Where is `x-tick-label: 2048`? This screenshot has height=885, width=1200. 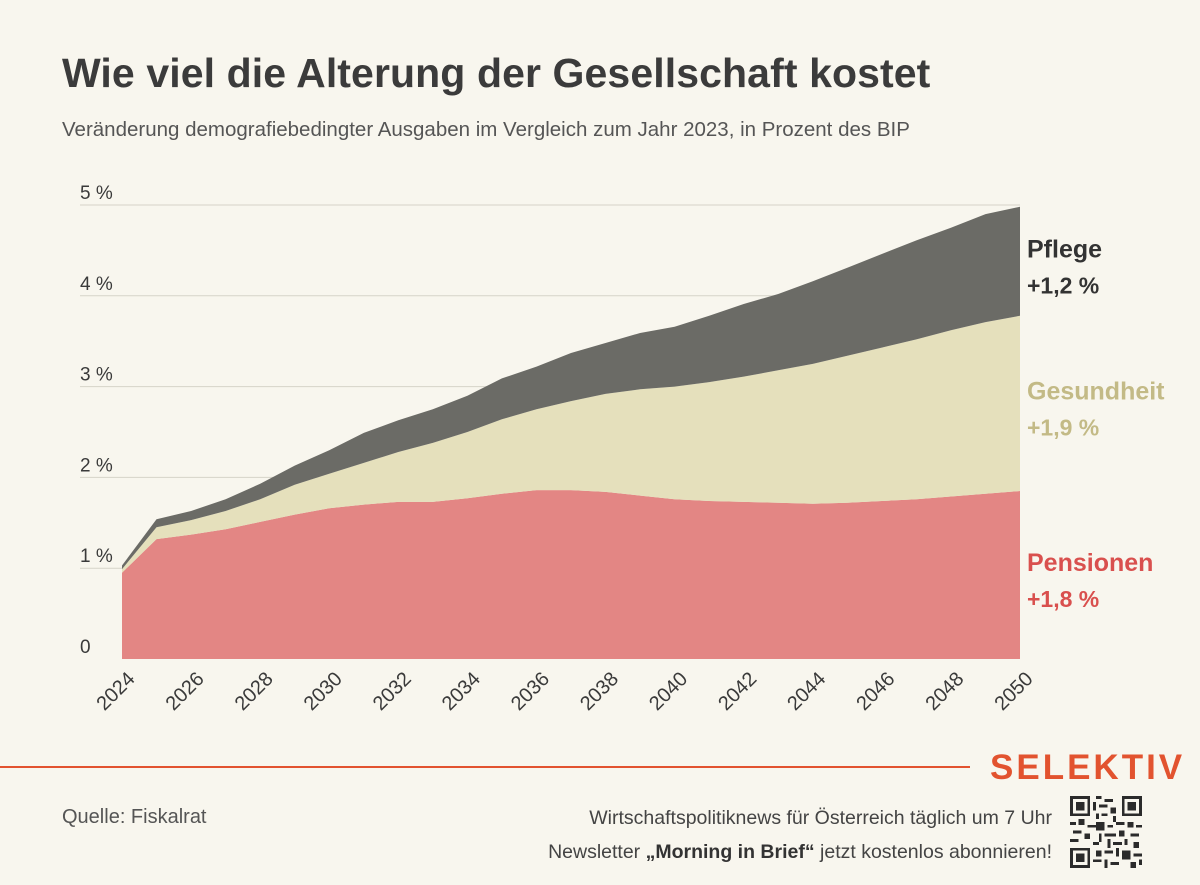 x-tick-label: 2048 is located at coordinates (944, 691).